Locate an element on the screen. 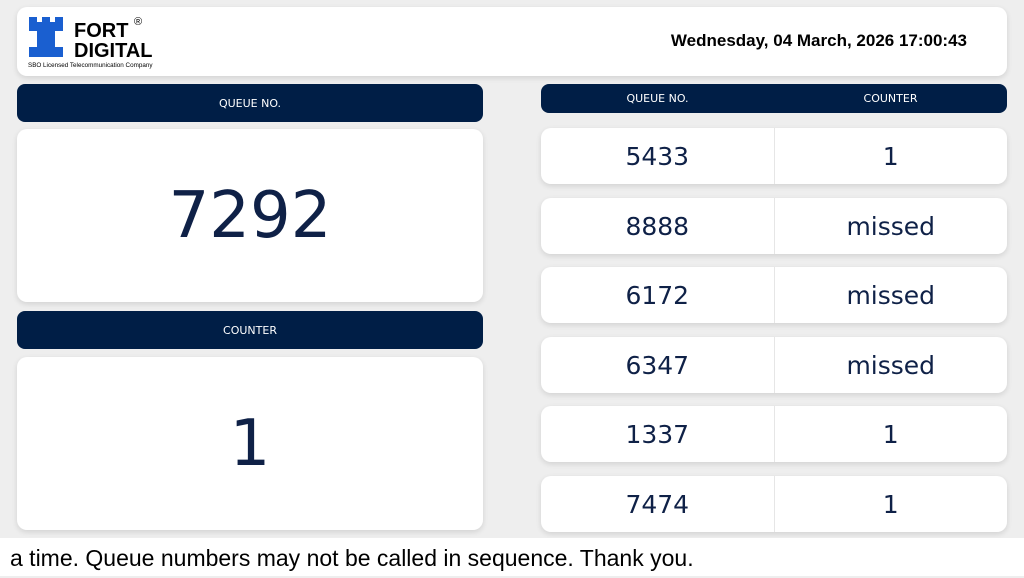 This screenshot has height=578, width=1024. table-row: 6172 missed is located at coordinates (774, 295).